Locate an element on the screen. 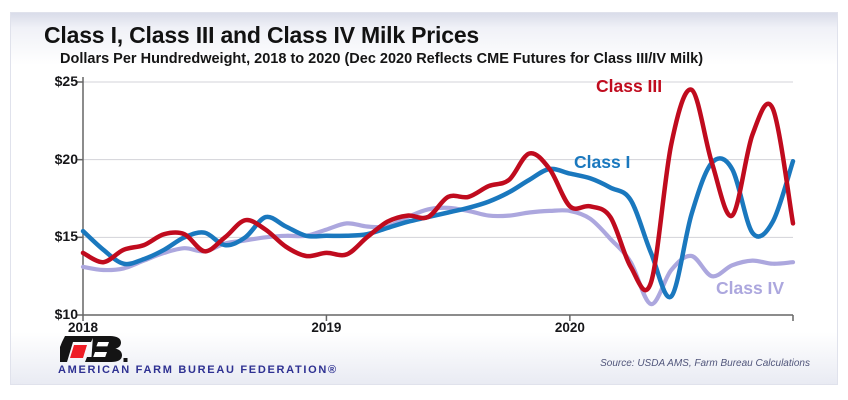  y-tick-label: $25 is located at coordinates (66, 81).